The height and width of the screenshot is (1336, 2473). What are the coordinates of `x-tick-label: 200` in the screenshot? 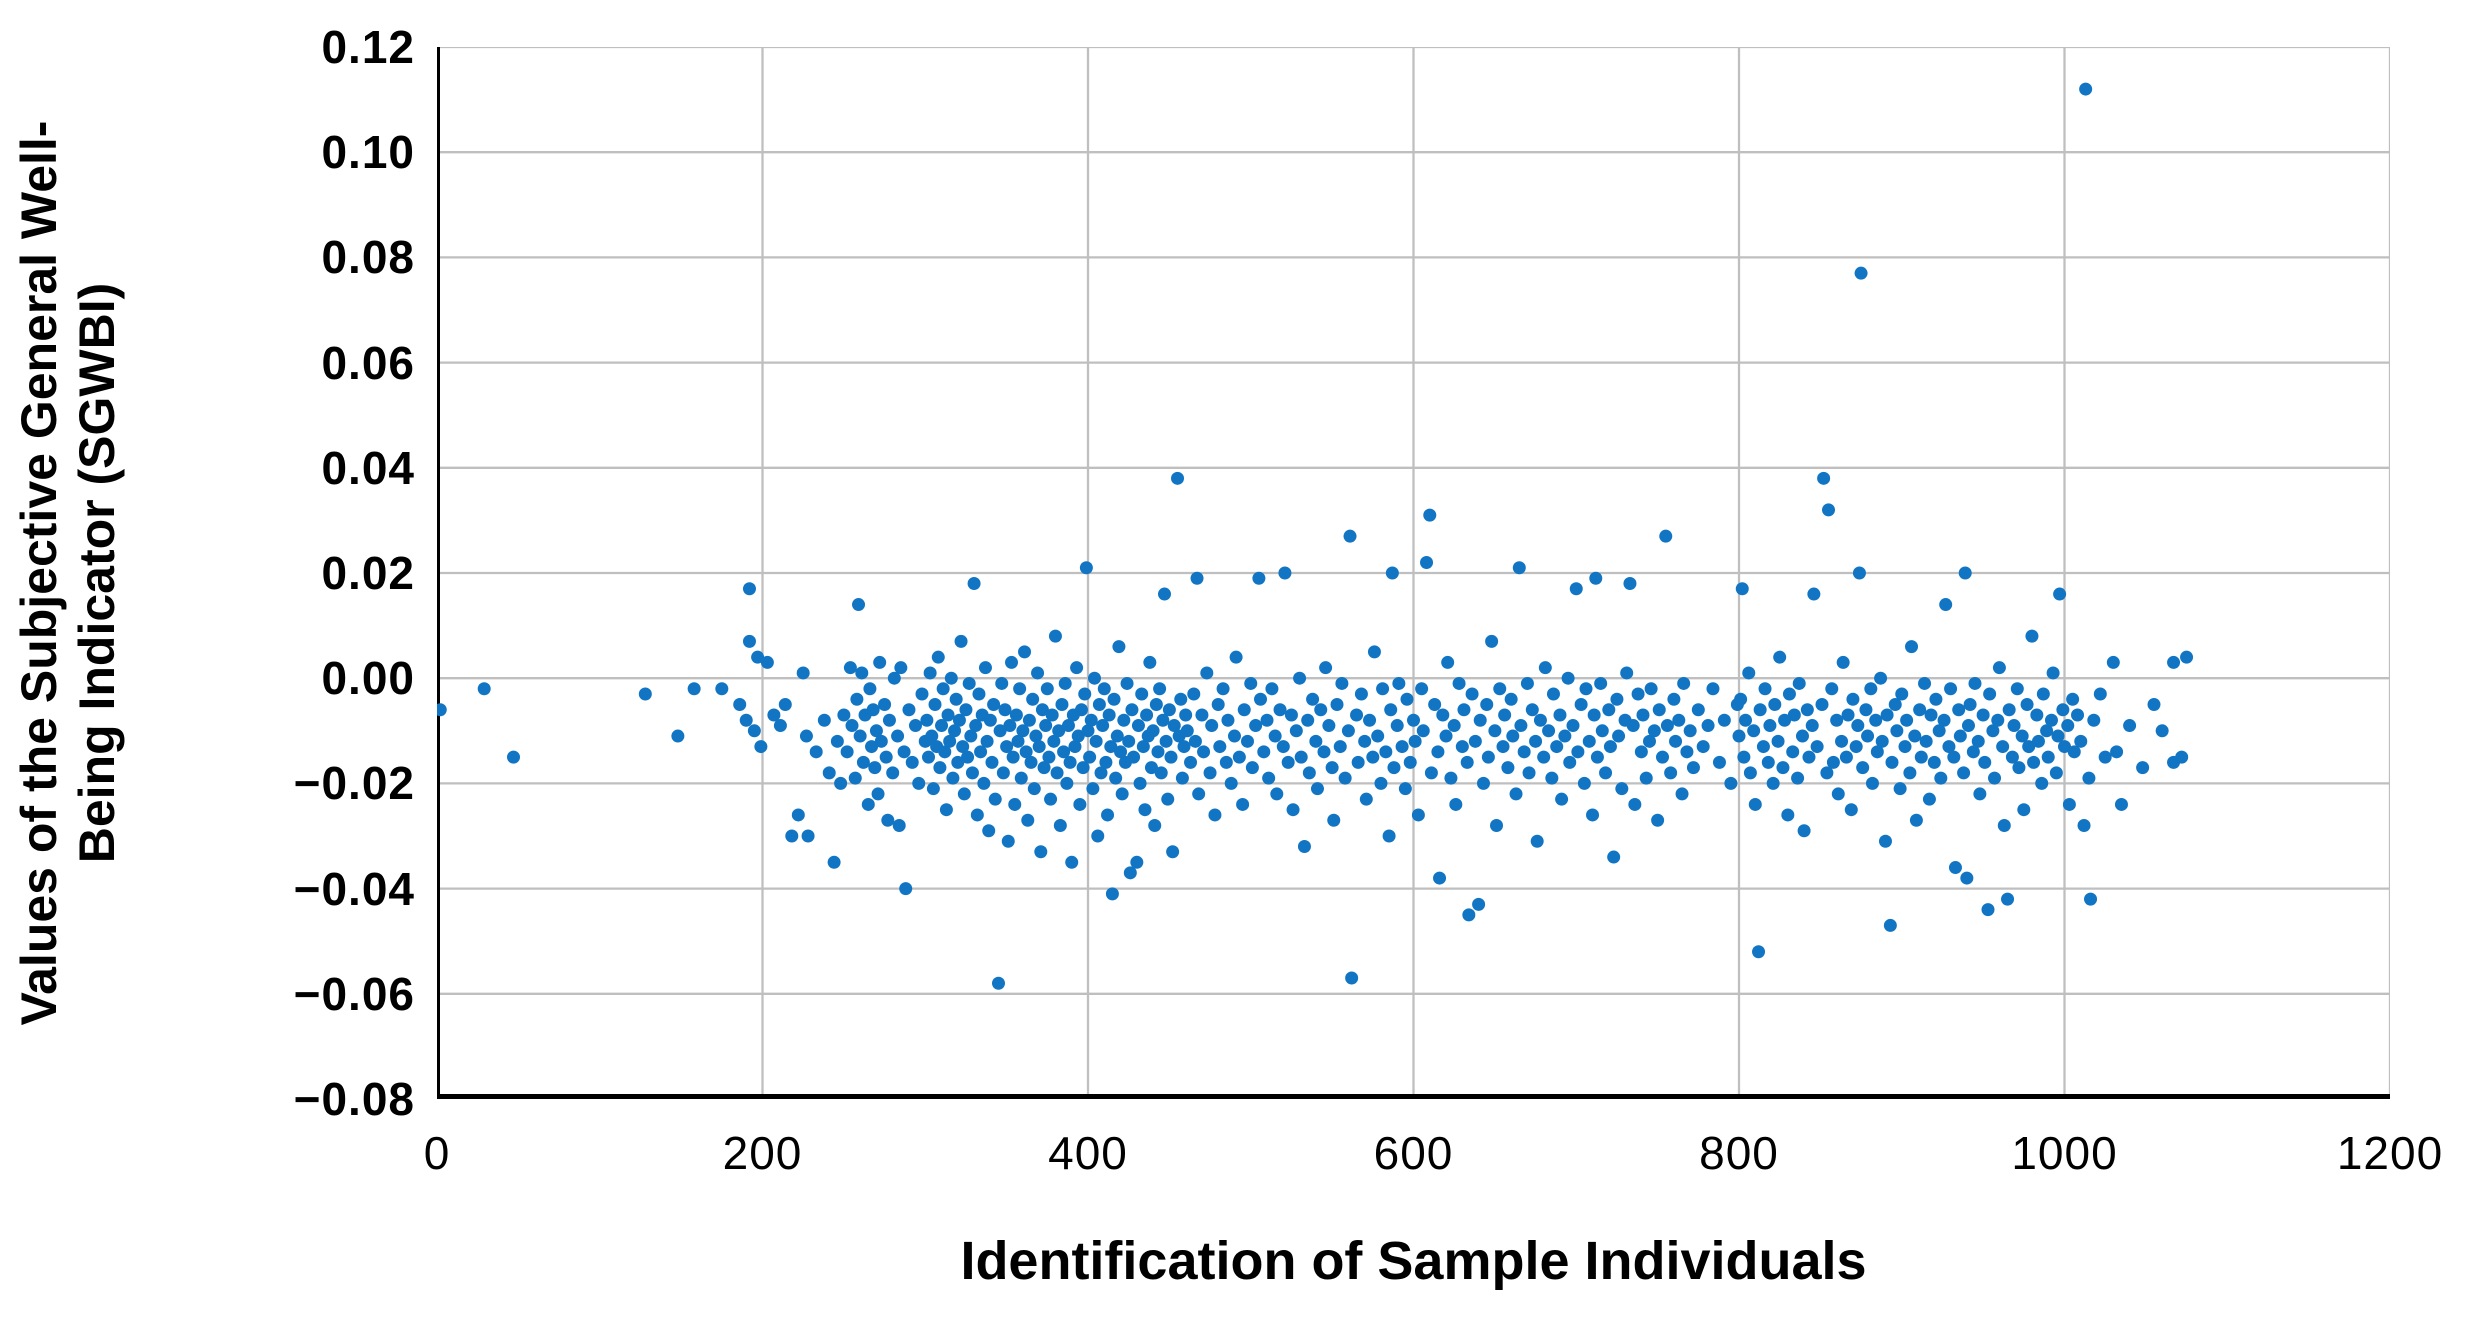 It's located at (762, 1153).